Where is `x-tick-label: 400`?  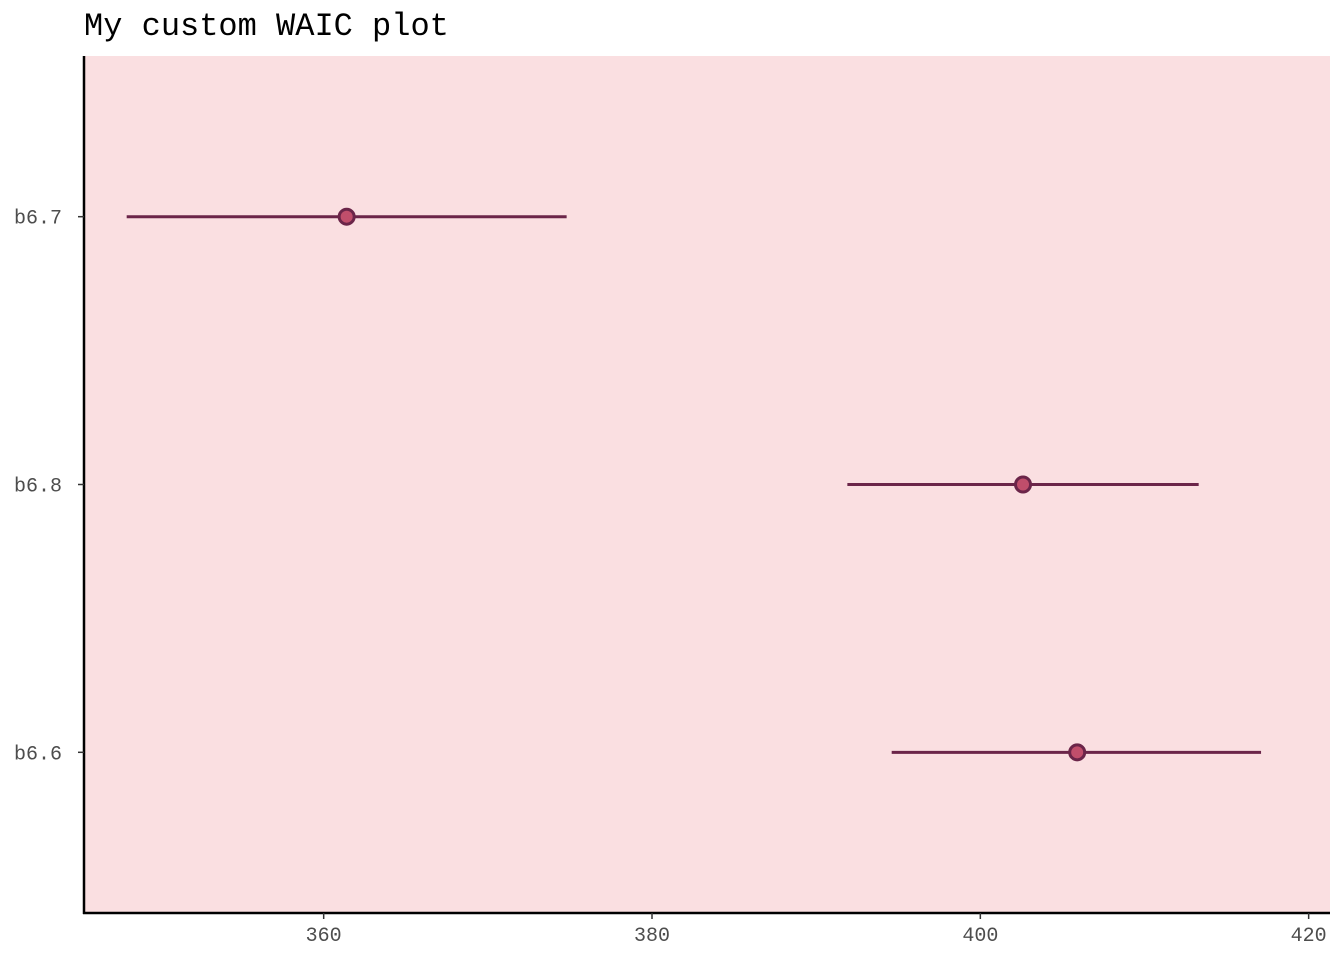 x-tick-label: 400 is located at coordinates (980, 936).